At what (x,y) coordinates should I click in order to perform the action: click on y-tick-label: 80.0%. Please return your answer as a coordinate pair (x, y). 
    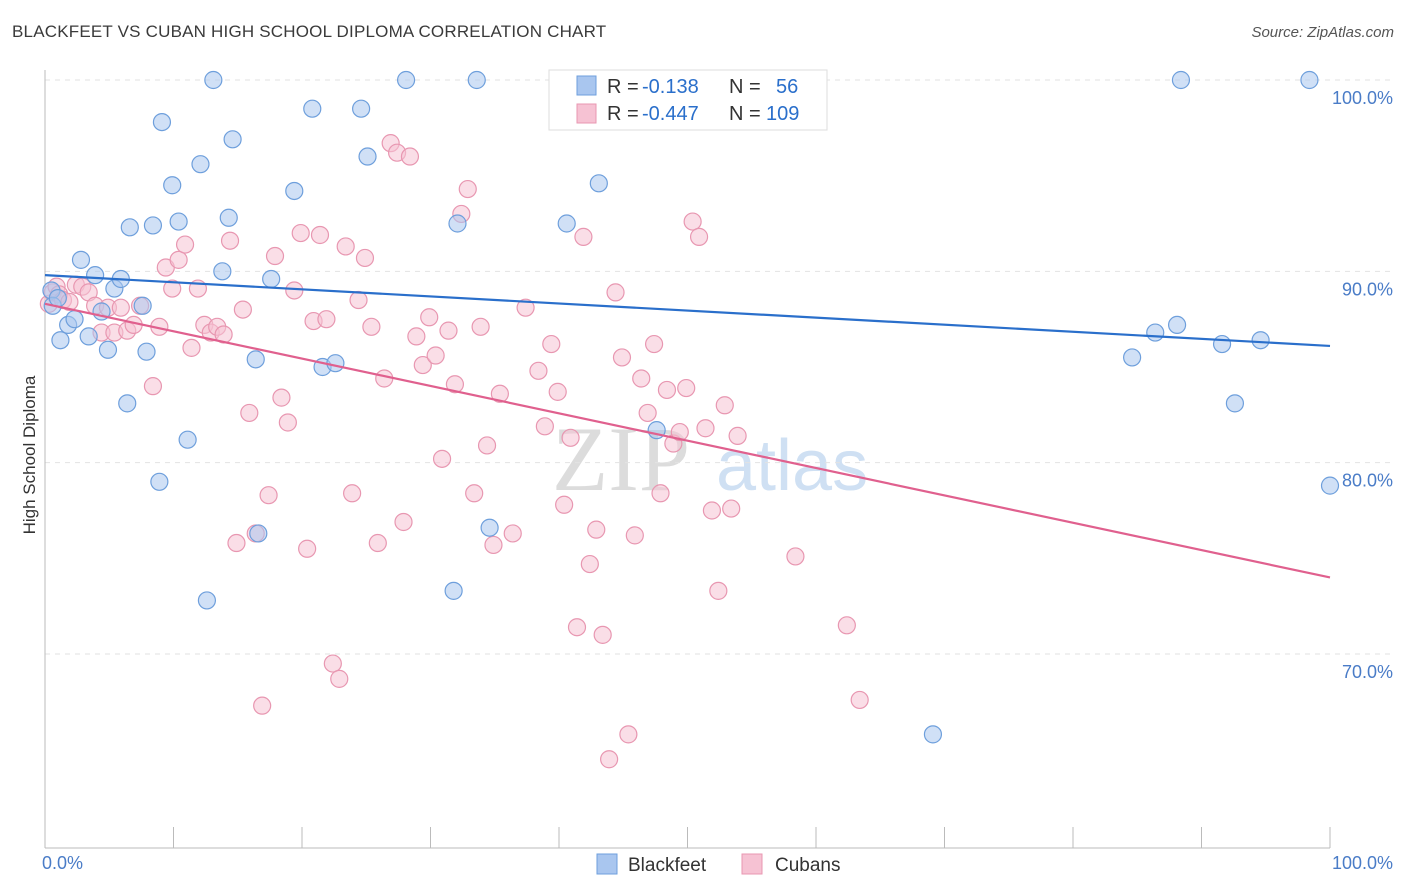
    Looking at the image, I should click on (1367, 481).